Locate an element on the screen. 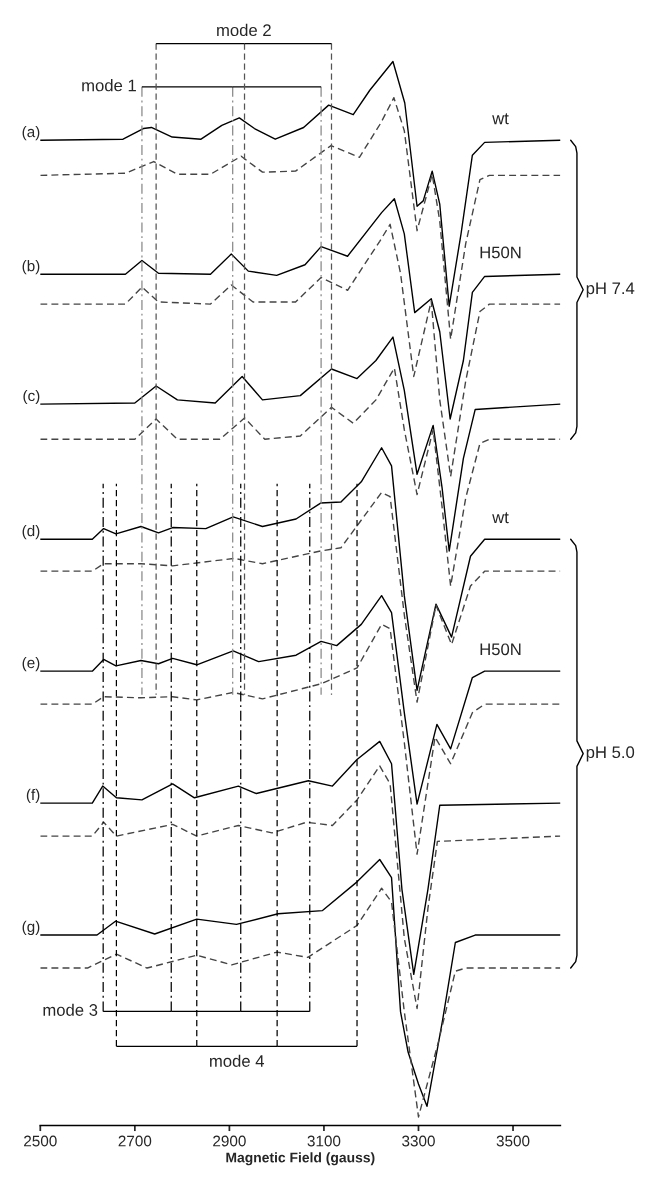  series-label: (a) is located at coordinates (31, 133).